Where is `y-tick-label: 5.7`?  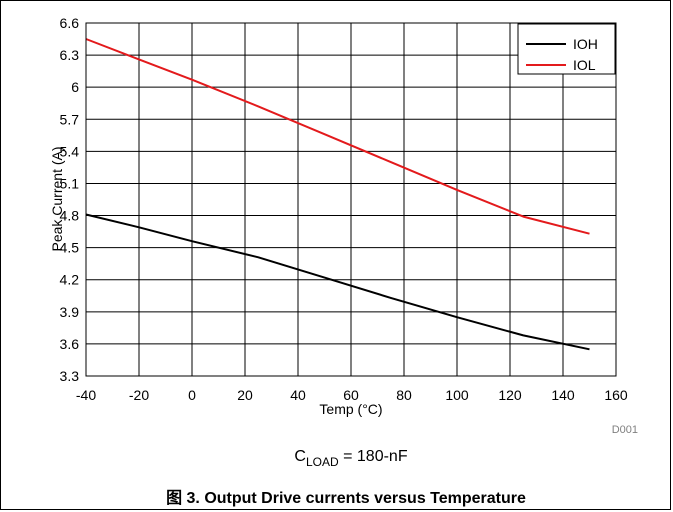 y-tick-label: 5.7 is located at coordinates (70, 119).